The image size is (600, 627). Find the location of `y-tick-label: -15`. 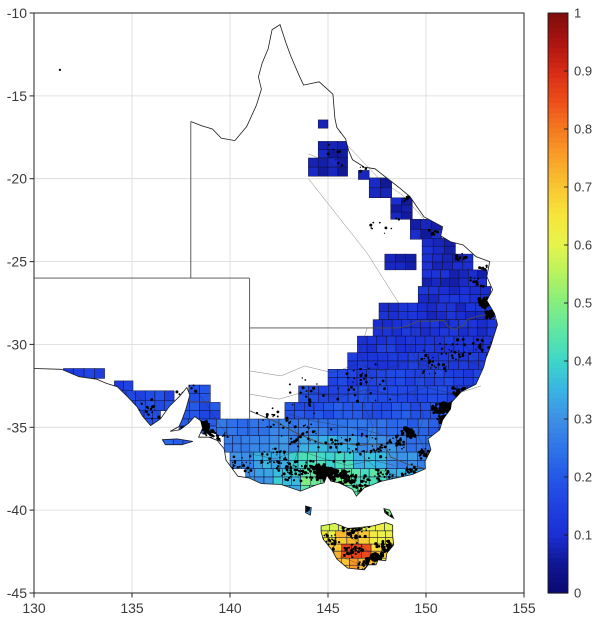

y-tick-label: -15 is located at coordinates (17, 96).